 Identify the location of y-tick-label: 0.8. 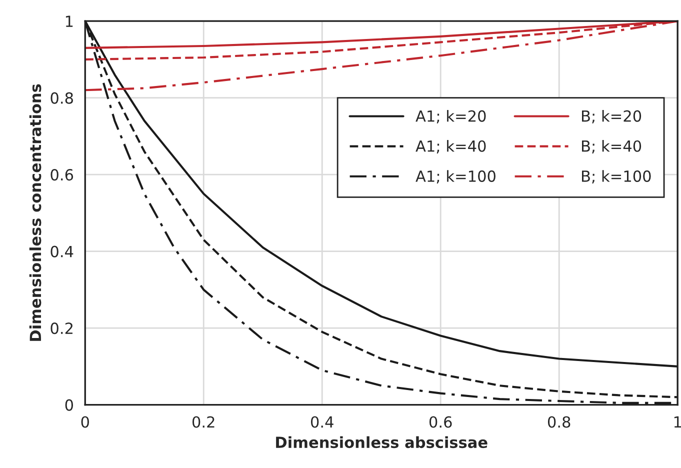
(61, 98).